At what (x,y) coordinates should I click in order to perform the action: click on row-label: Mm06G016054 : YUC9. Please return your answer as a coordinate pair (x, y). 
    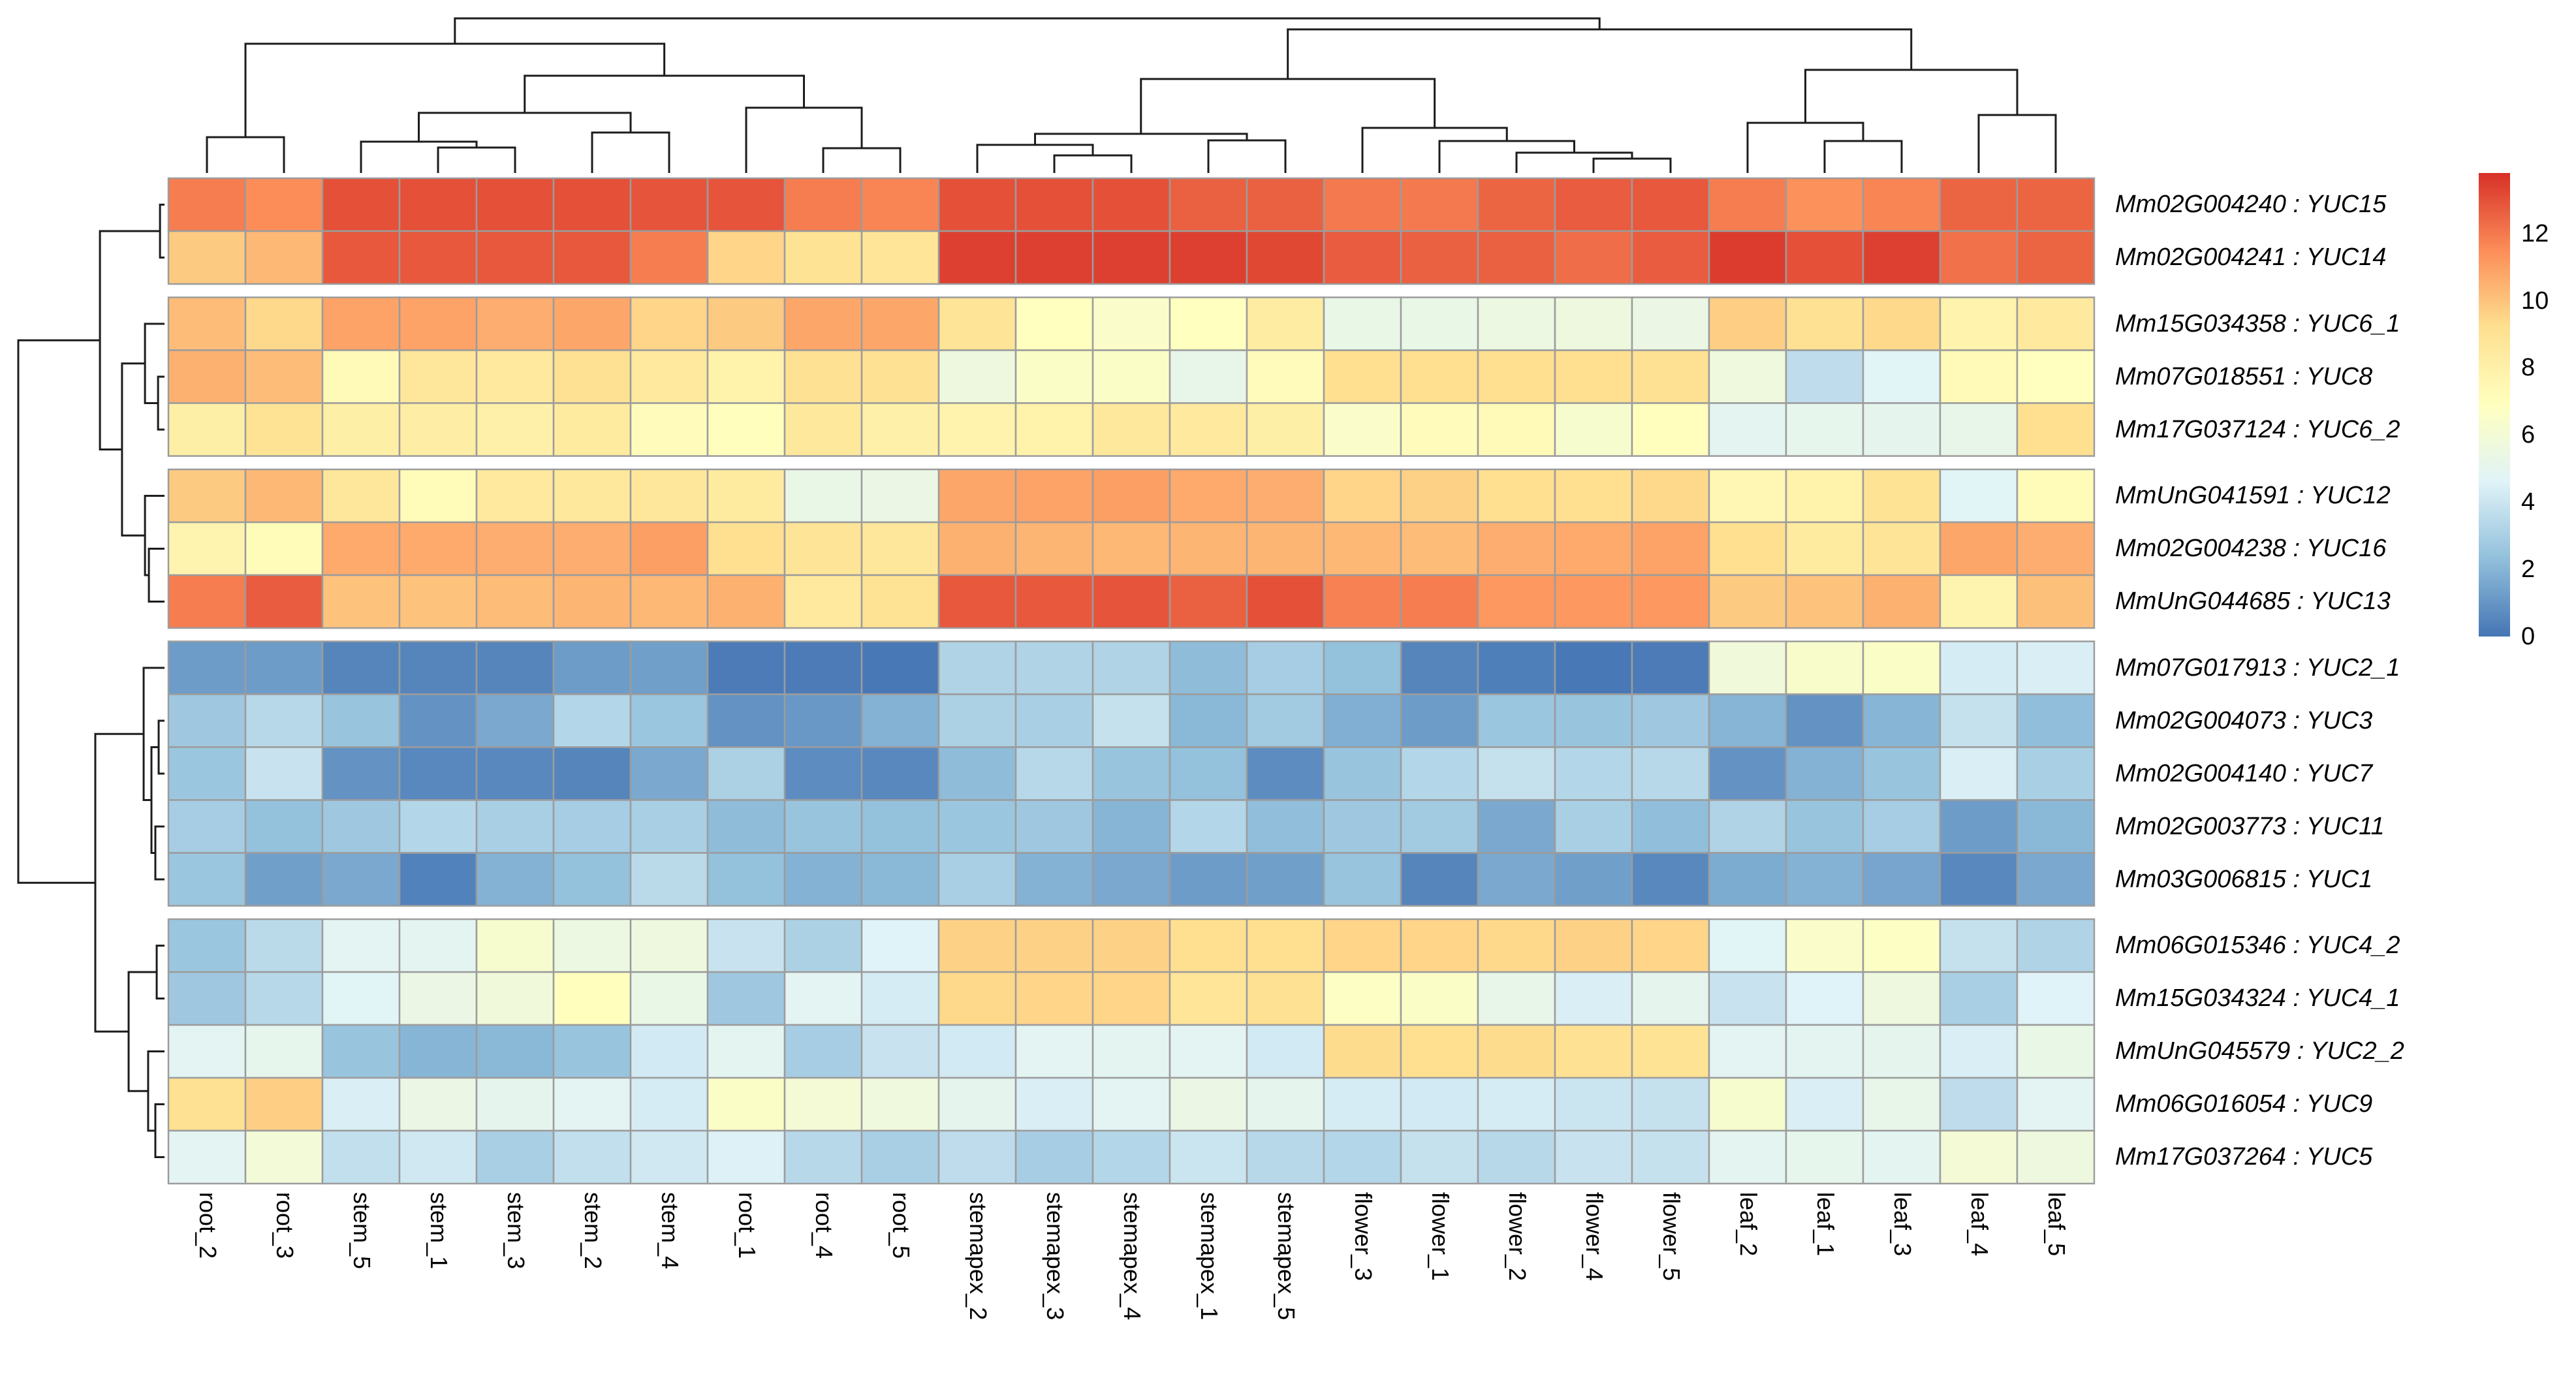
    Looking at the image, I should click on (2244, 1104).